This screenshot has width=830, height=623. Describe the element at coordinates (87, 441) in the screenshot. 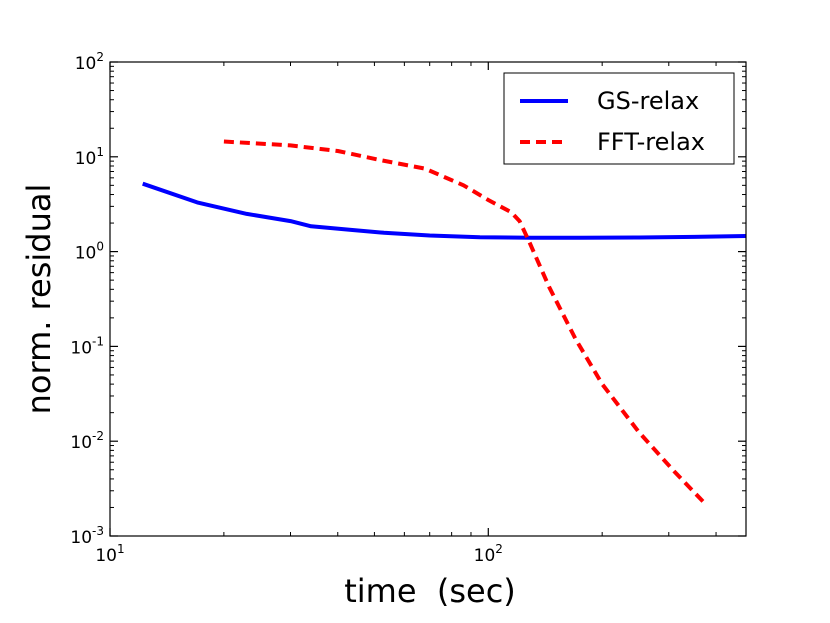

I see `y-tick-label: 10⁻²` at that location.